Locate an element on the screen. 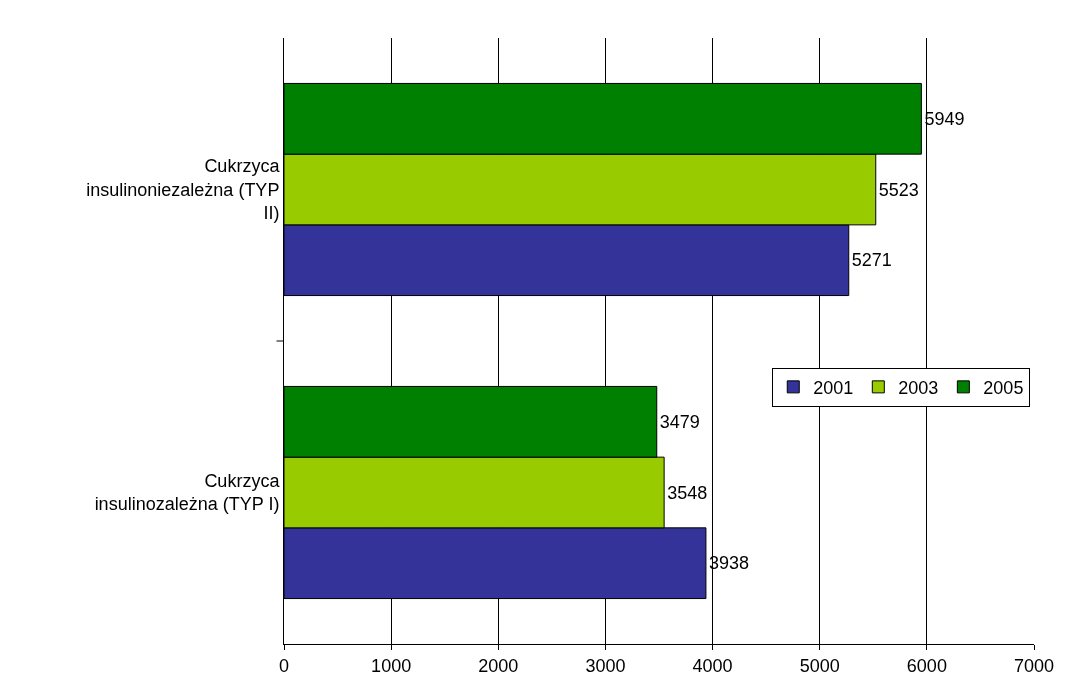 The image size is (1066, 688). data-label: 5523 is located at coordinates (898, 189).